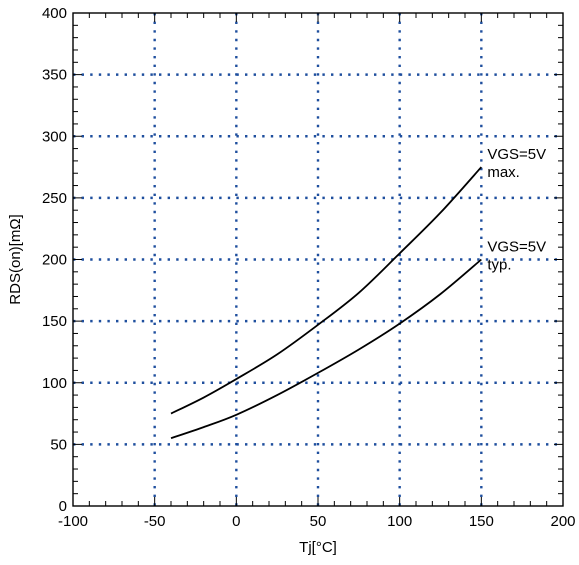 The height and width of the screenshot is (565, 579). I want to click on x-tick-label: 150, so click(481, 521).